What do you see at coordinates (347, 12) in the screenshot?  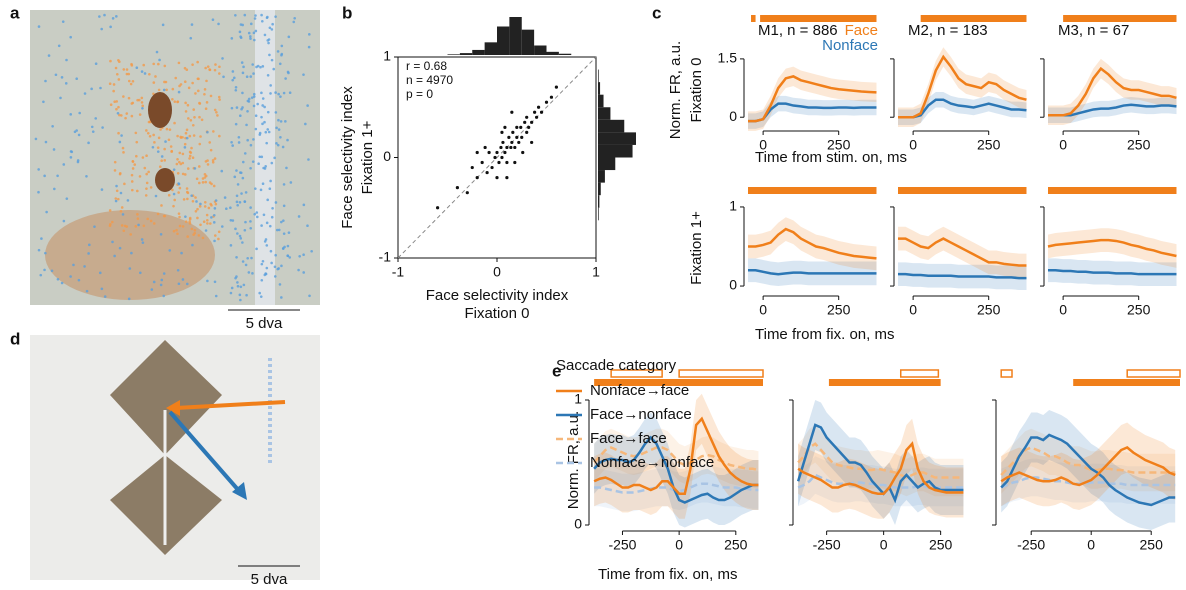 I see `panel-label: b` at bounding box center [347, 12].